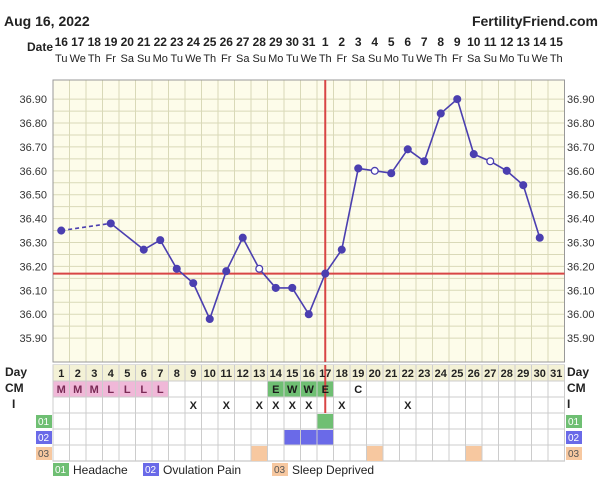  Describe the element at coordinates (581, 291) in the screenshot. I see `y-tick-label-right: 36.10` at that location.